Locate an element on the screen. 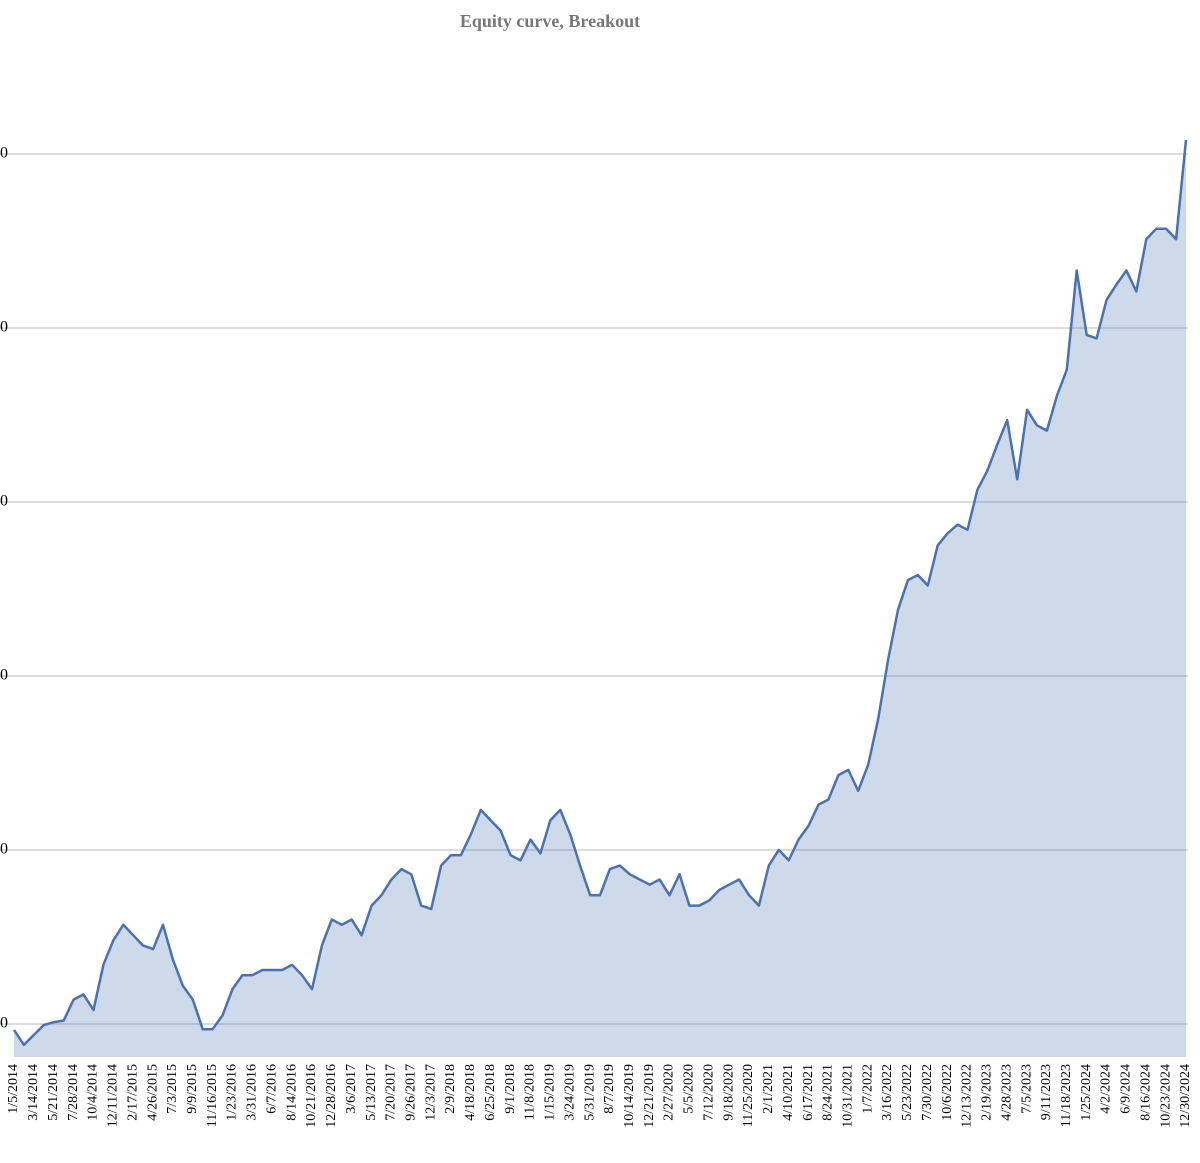 Image resolution: width=1200 pixels, height=1163 pixels. x-tick-label: 10/14/2019 is located at coordinates (629, 1096).